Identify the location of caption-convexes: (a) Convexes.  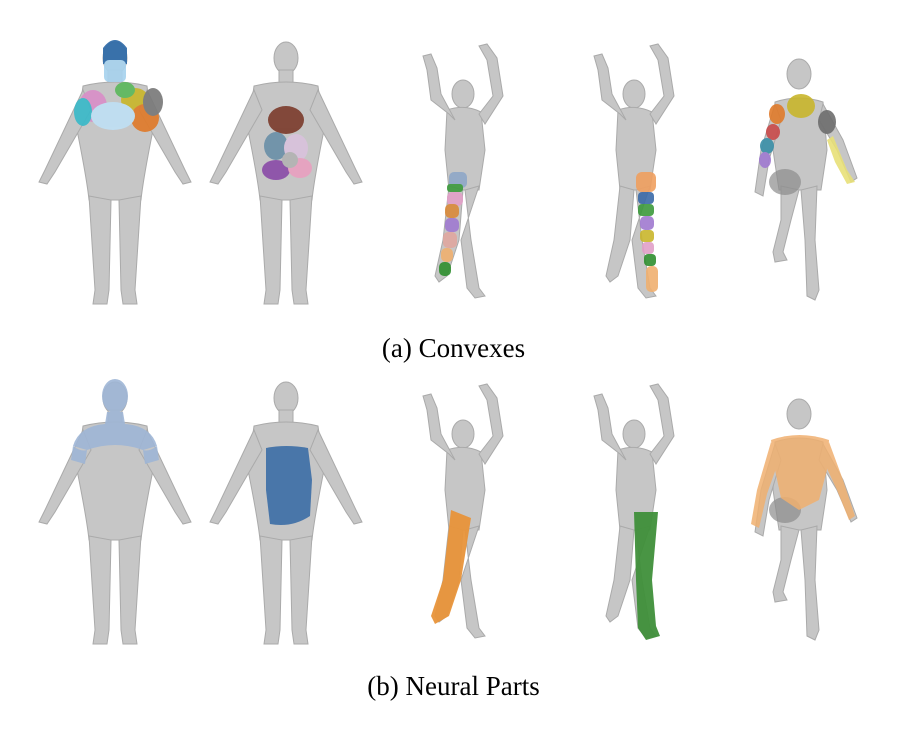
(453, 348).